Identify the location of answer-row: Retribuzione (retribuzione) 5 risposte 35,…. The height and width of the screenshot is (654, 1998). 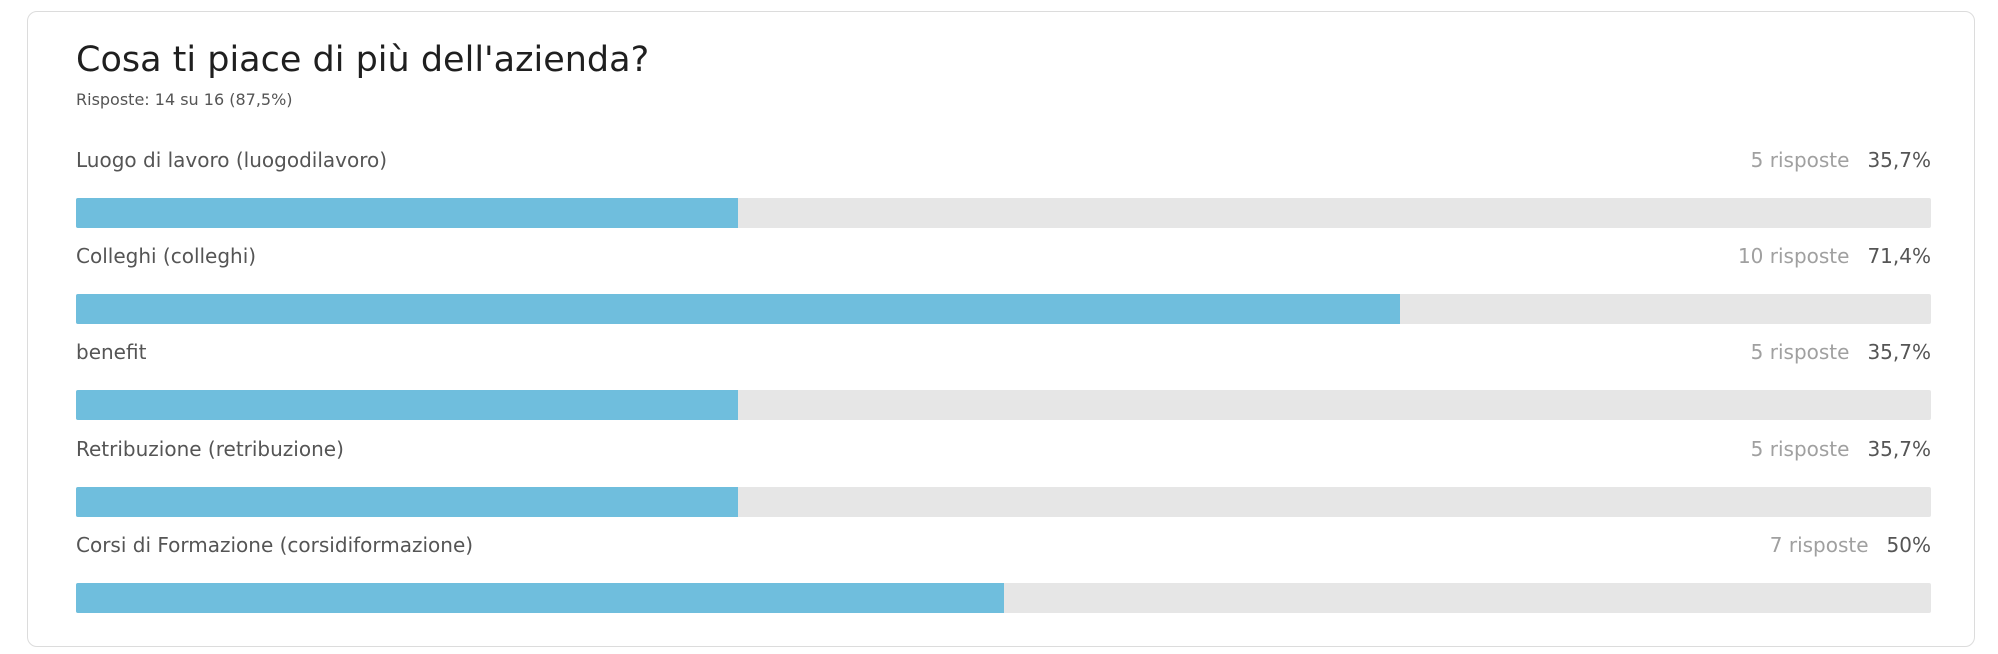
(1003, 485).